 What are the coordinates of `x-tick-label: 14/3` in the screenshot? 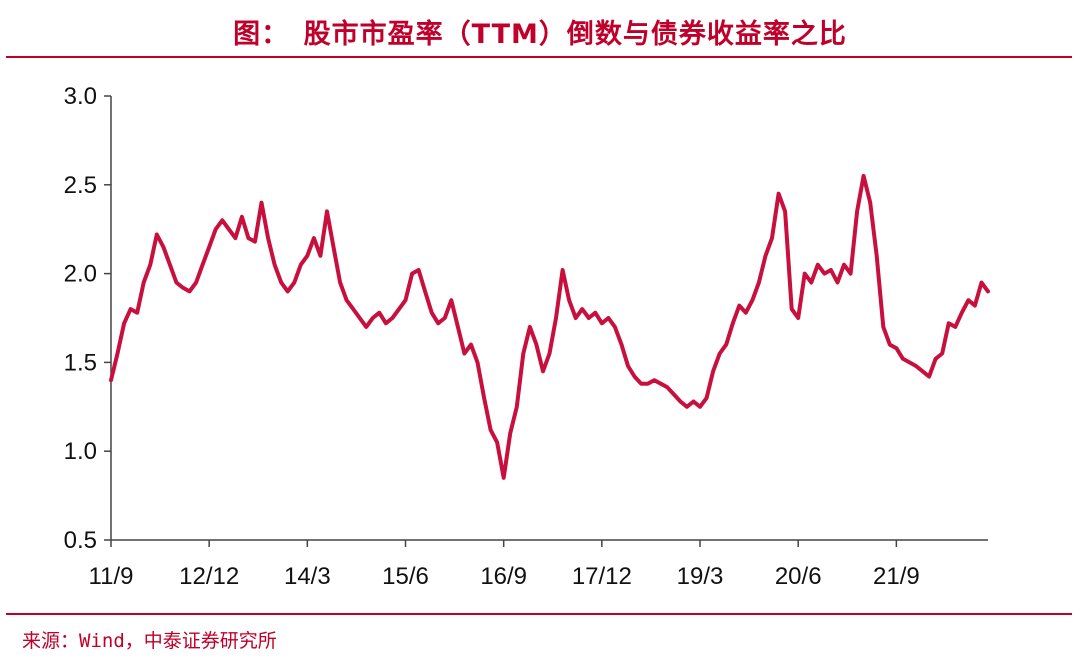 It's located at (307, 576).